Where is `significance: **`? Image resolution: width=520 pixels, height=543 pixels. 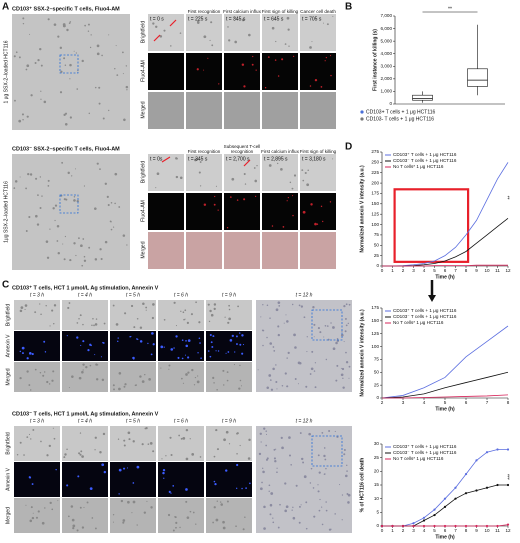 significance: ** is located at coordinates (450, 9).